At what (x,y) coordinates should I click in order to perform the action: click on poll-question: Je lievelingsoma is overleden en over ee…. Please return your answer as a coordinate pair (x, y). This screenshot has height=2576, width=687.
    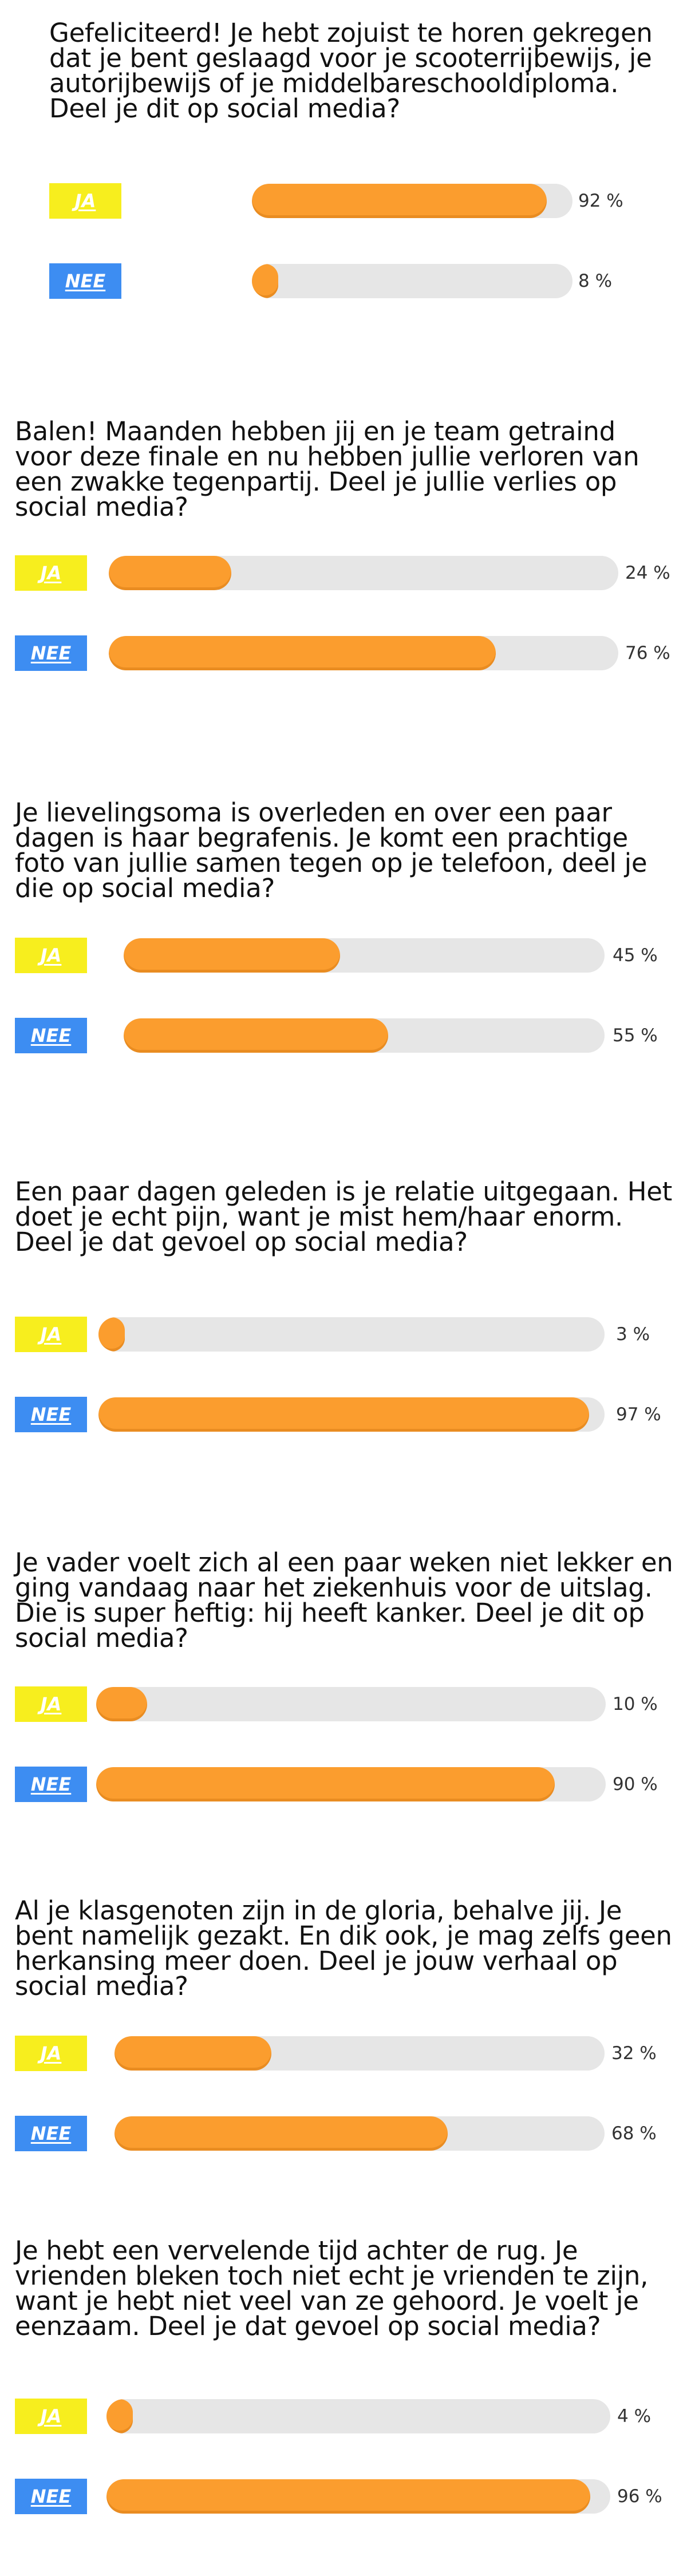
    Looking at the image, I should click on (331, 850).